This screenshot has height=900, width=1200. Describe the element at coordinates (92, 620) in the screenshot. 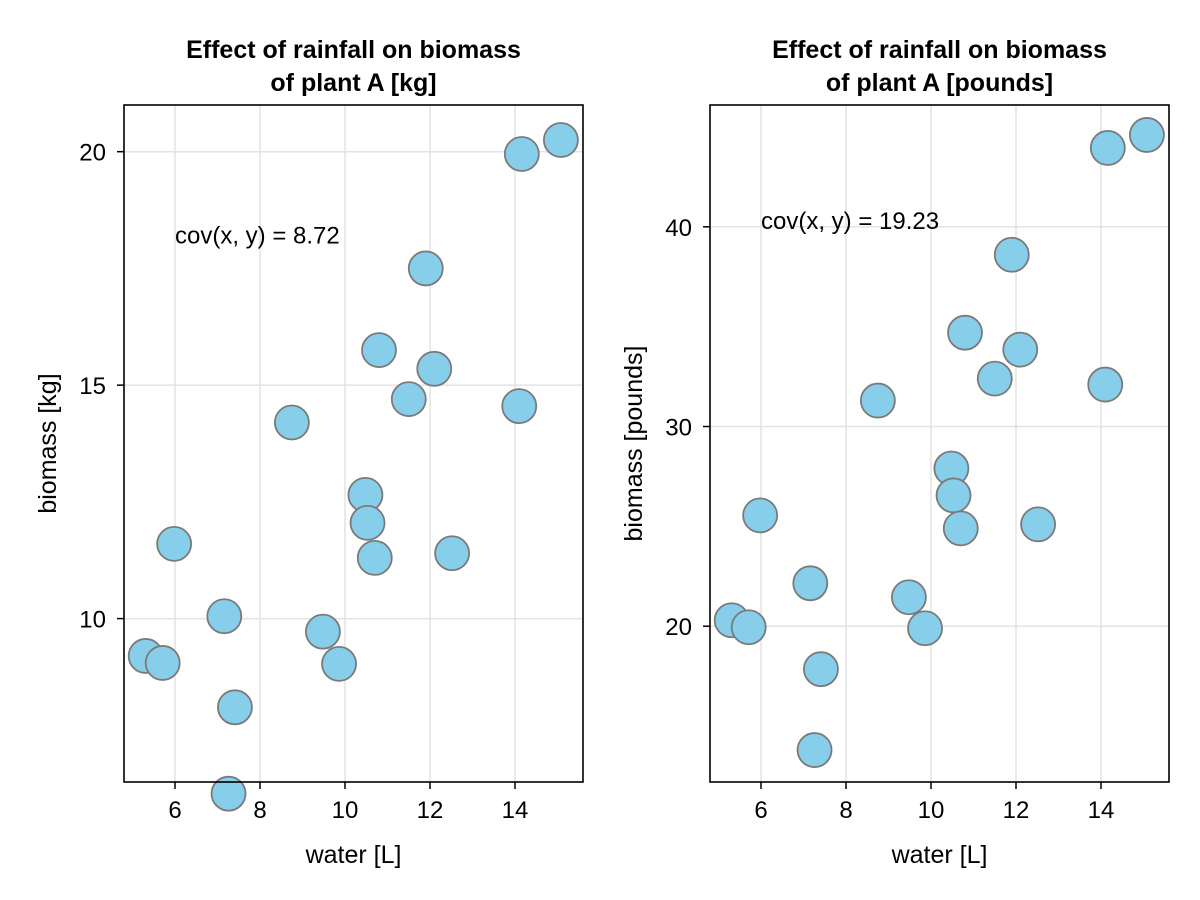

I see `y-tick-label: 10` at that location.